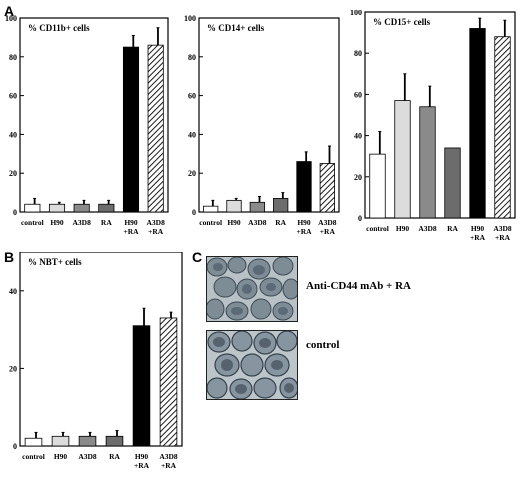 This screenshot has height=479, width=520. Describe the element at coordinates (197, 257) in the screenshot. I see `panel-letter-c: C` at that location.